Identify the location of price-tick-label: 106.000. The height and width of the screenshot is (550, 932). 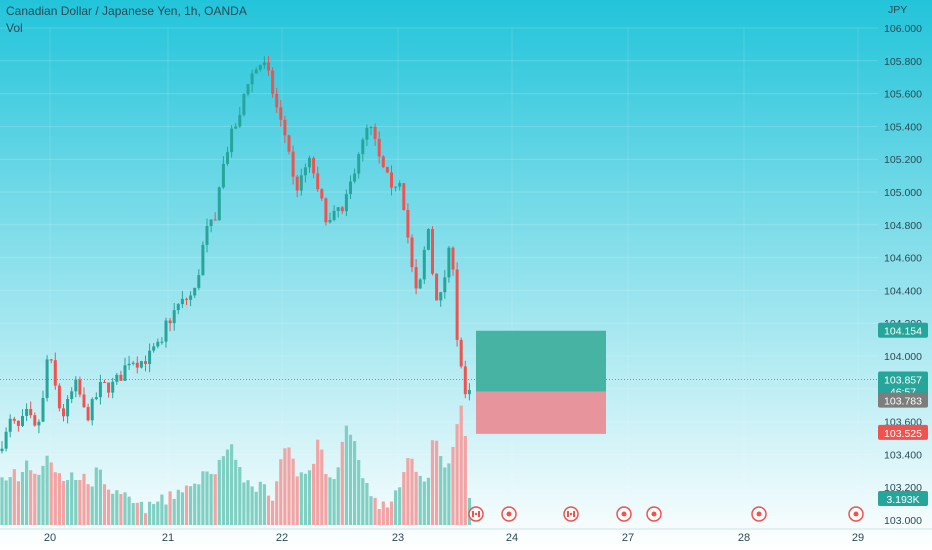
(903, 29).